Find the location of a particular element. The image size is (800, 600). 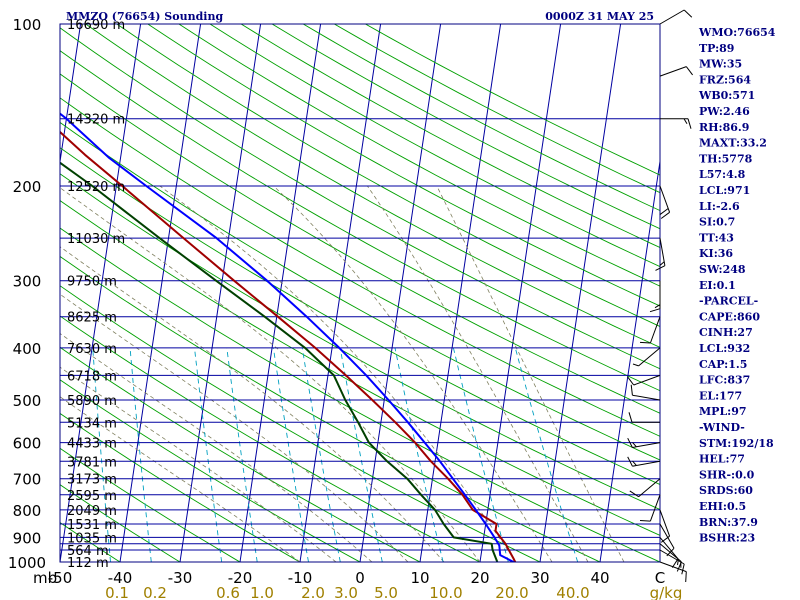

index-line: MPL:97 is located at coordinates (723, 411).